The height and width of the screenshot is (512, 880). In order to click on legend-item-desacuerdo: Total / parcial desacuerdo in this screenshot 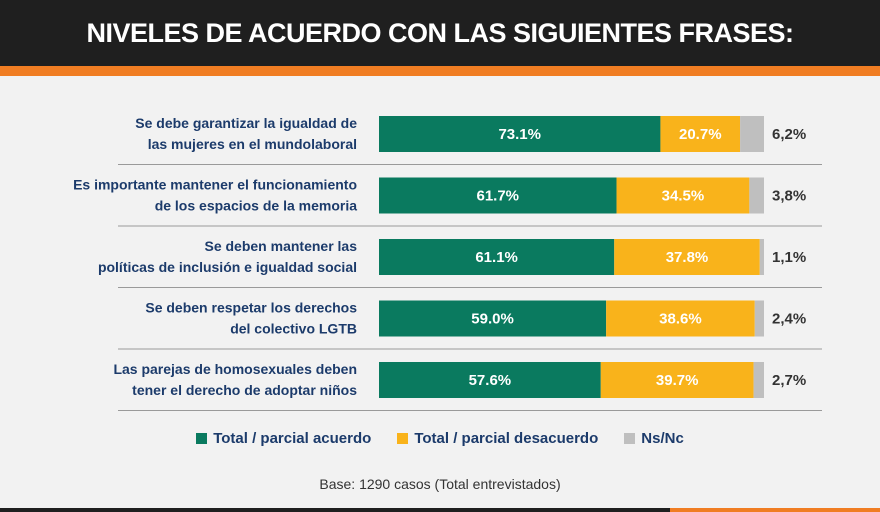, I will do `click(497, 438)`.